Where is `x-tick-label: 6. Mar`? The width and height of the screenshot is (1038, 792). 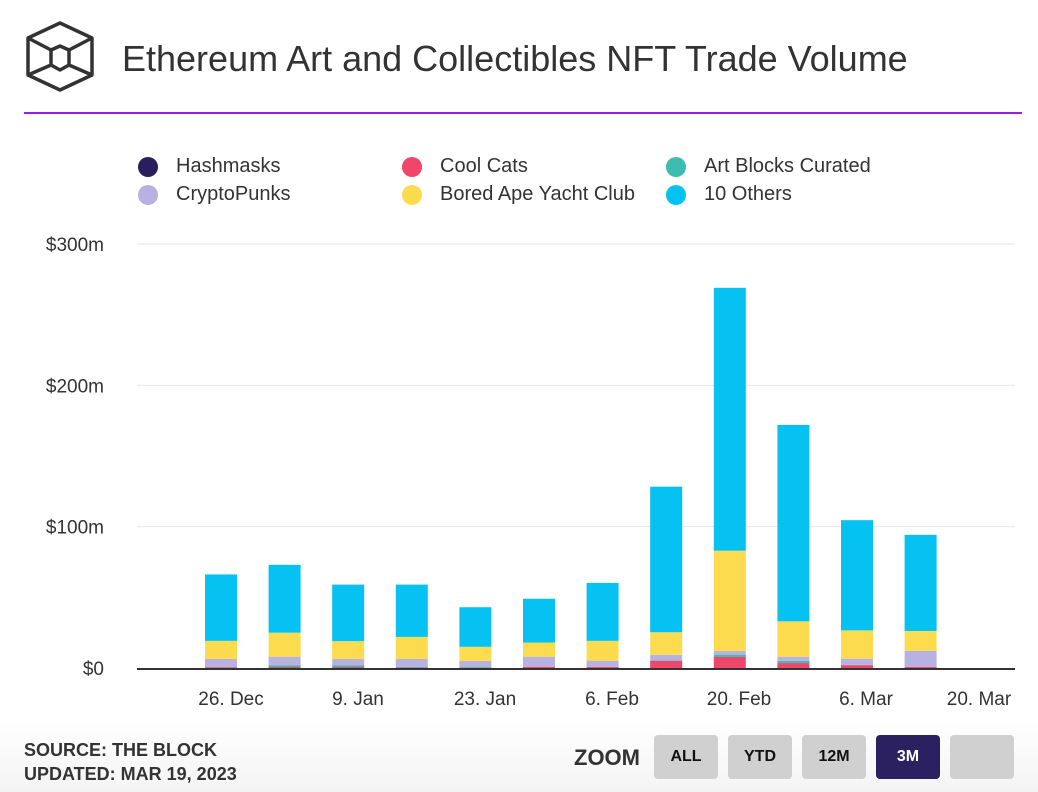 x-tick-label: 6. Mar is located at coordinates (866, 699).